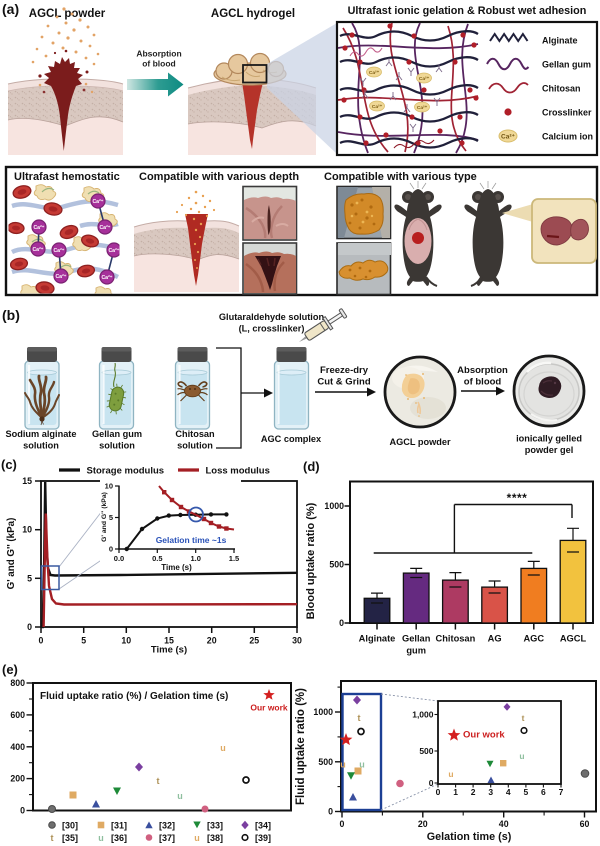  What do you see at coordinates (567, 113) in the screenshot?
I see `svg-text: Crosslinker` at bounding box center [567, 113].